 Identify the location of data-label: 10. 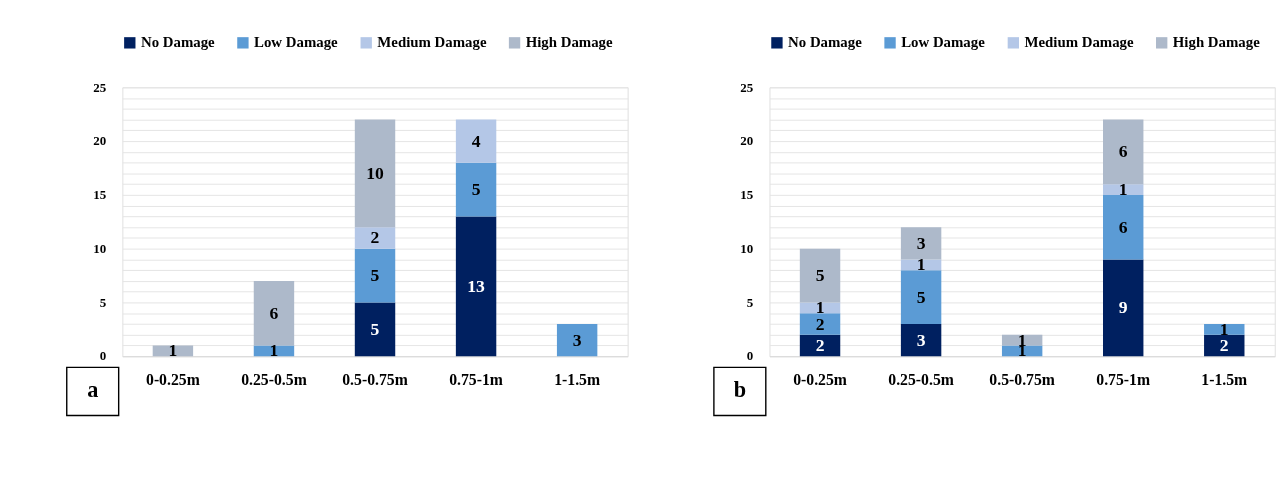
(375, 172).